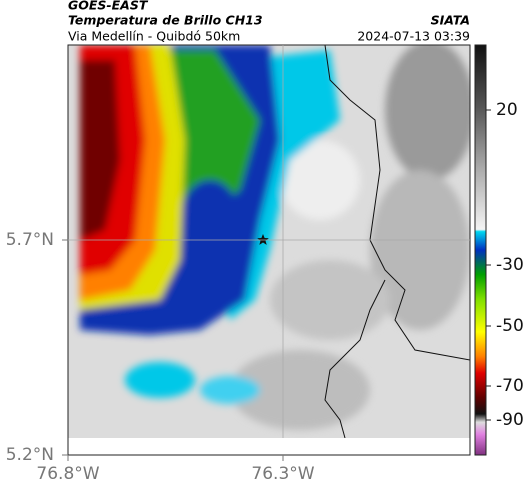 The width and height of the screenshot is (526, 495). Describe the element at coordinates (510, 265) in the screenshot. I see `colorbar-label: -30` at that location.